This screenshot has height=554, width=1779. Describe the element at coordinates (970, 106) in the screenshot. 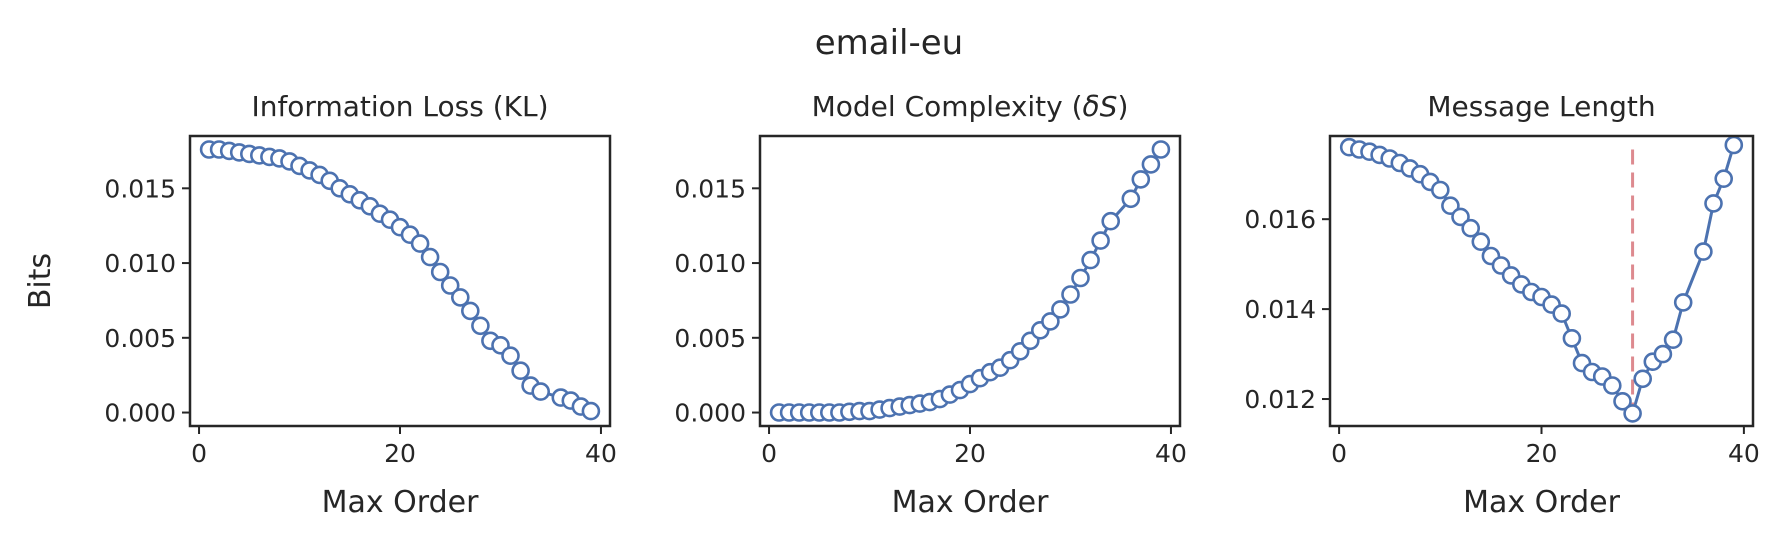

I see `panel-title: Model Complexity (δS)` at that location.